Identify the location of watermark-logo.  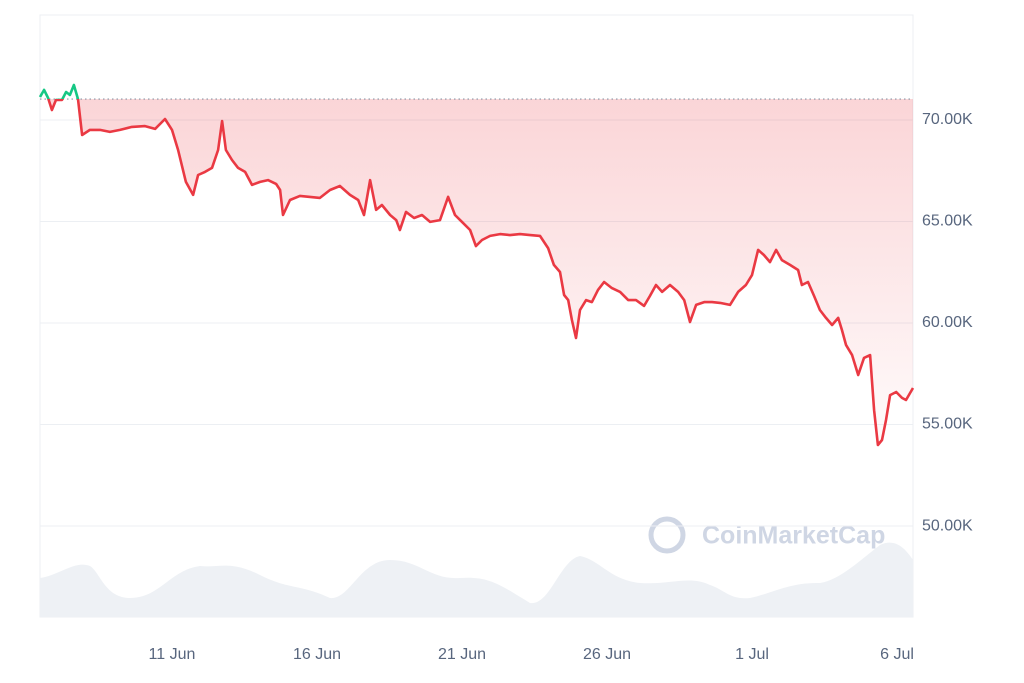
(667, 535).